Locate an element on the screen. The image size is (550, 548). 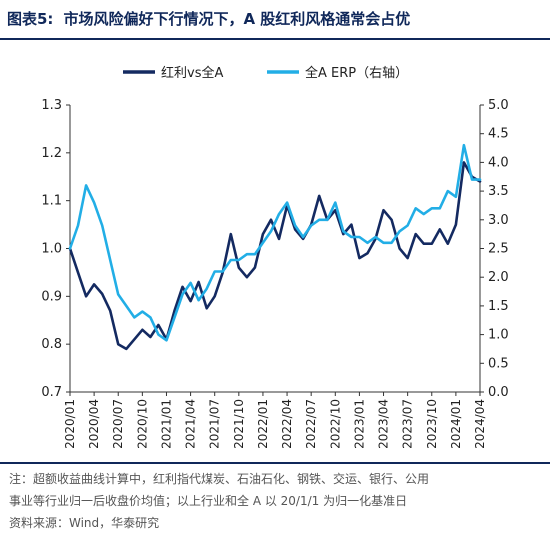
notes-rule is located at coordinates (275, 463).